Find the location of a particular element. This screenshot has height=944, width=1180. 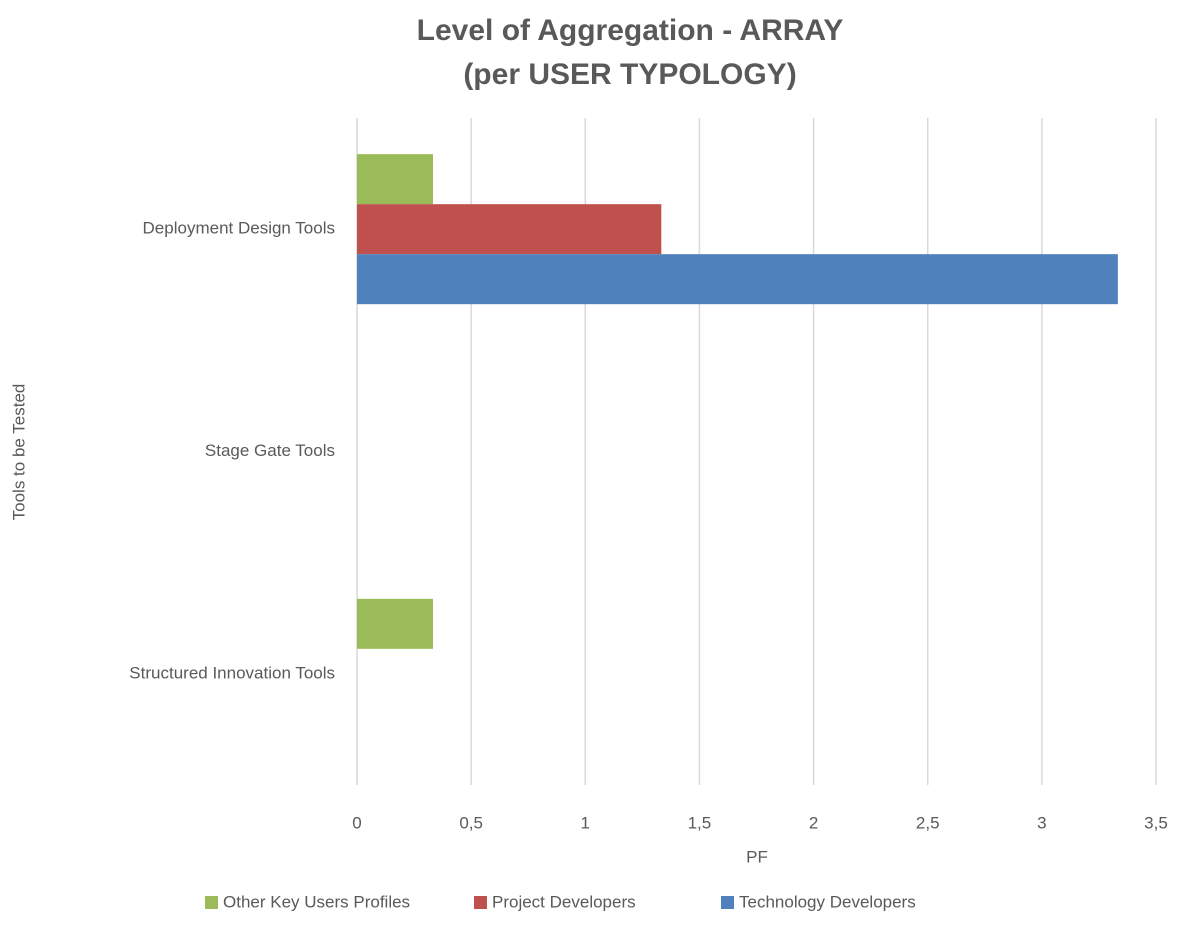

x-tick-label: 0 is located at coordinates (356, 822).